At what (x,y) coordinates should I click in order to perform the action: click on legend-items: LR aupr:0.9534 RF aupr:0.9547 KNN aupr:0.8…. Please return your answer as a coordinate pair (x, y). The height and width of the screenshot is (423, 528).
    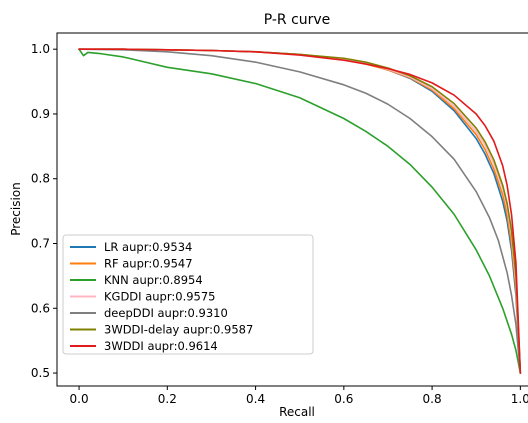
    Looking at the image, I should click on (161, 296).